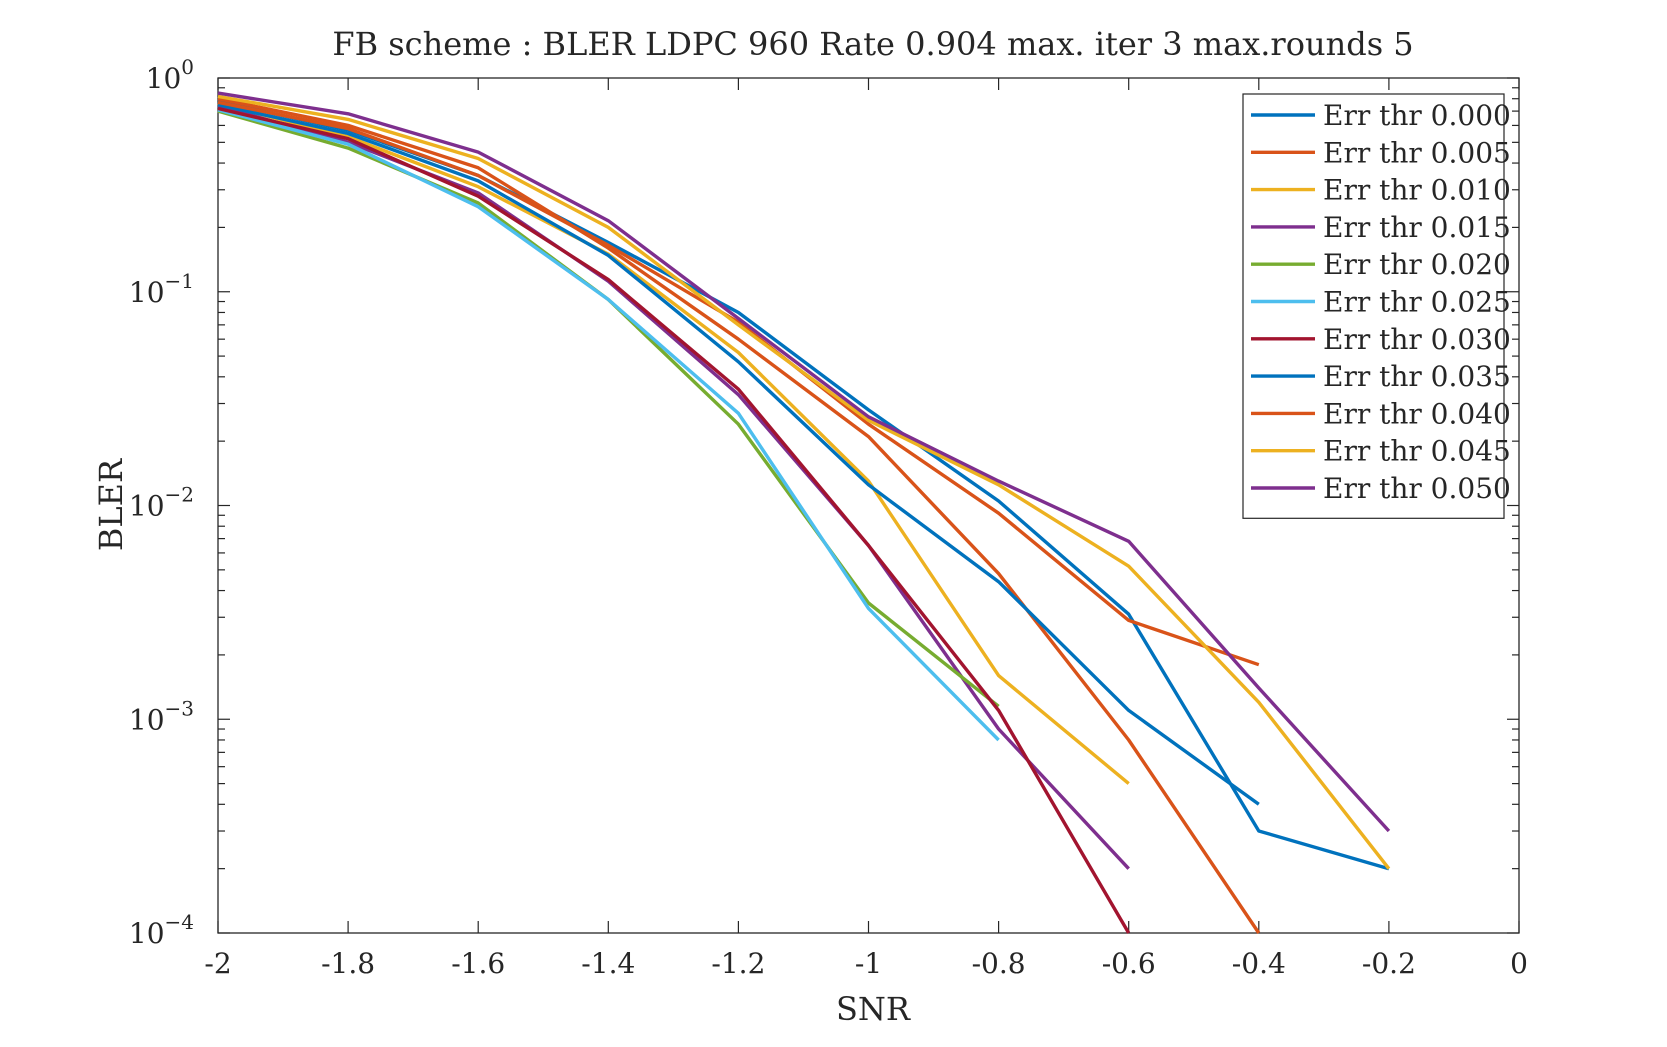 The image size is (1667, 1047). I want to click on x-tick-label: -1.8, so click(348, 963).